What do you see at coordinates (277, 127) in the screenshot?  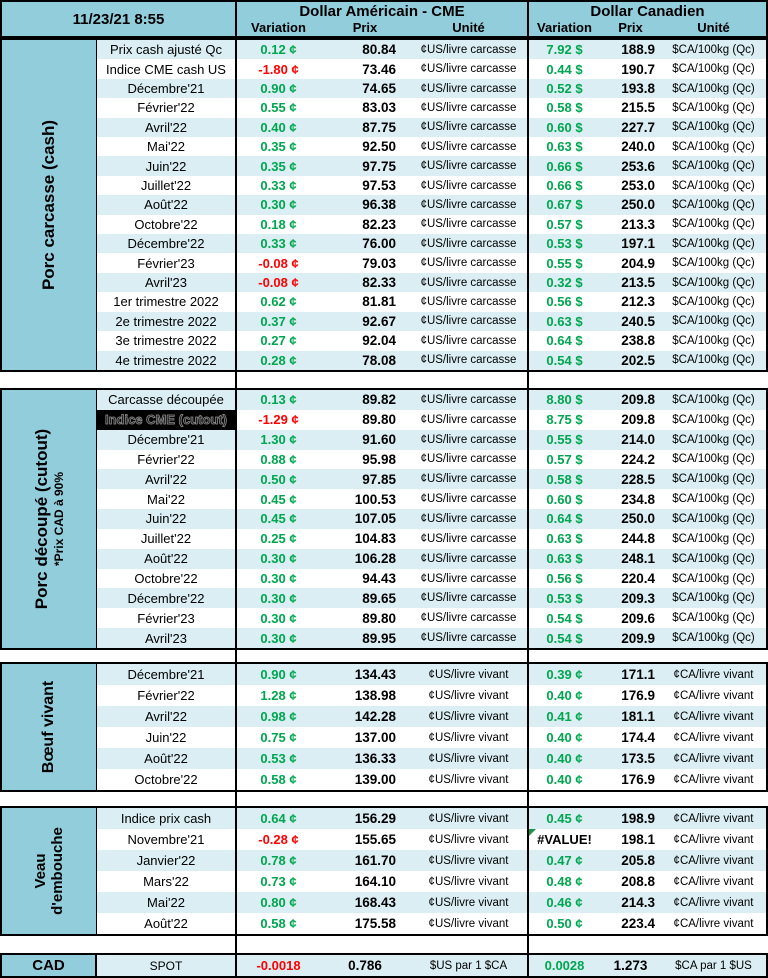 I see `usd-variation-cell: 0.40 ¢` at bounding box center [277, 127].